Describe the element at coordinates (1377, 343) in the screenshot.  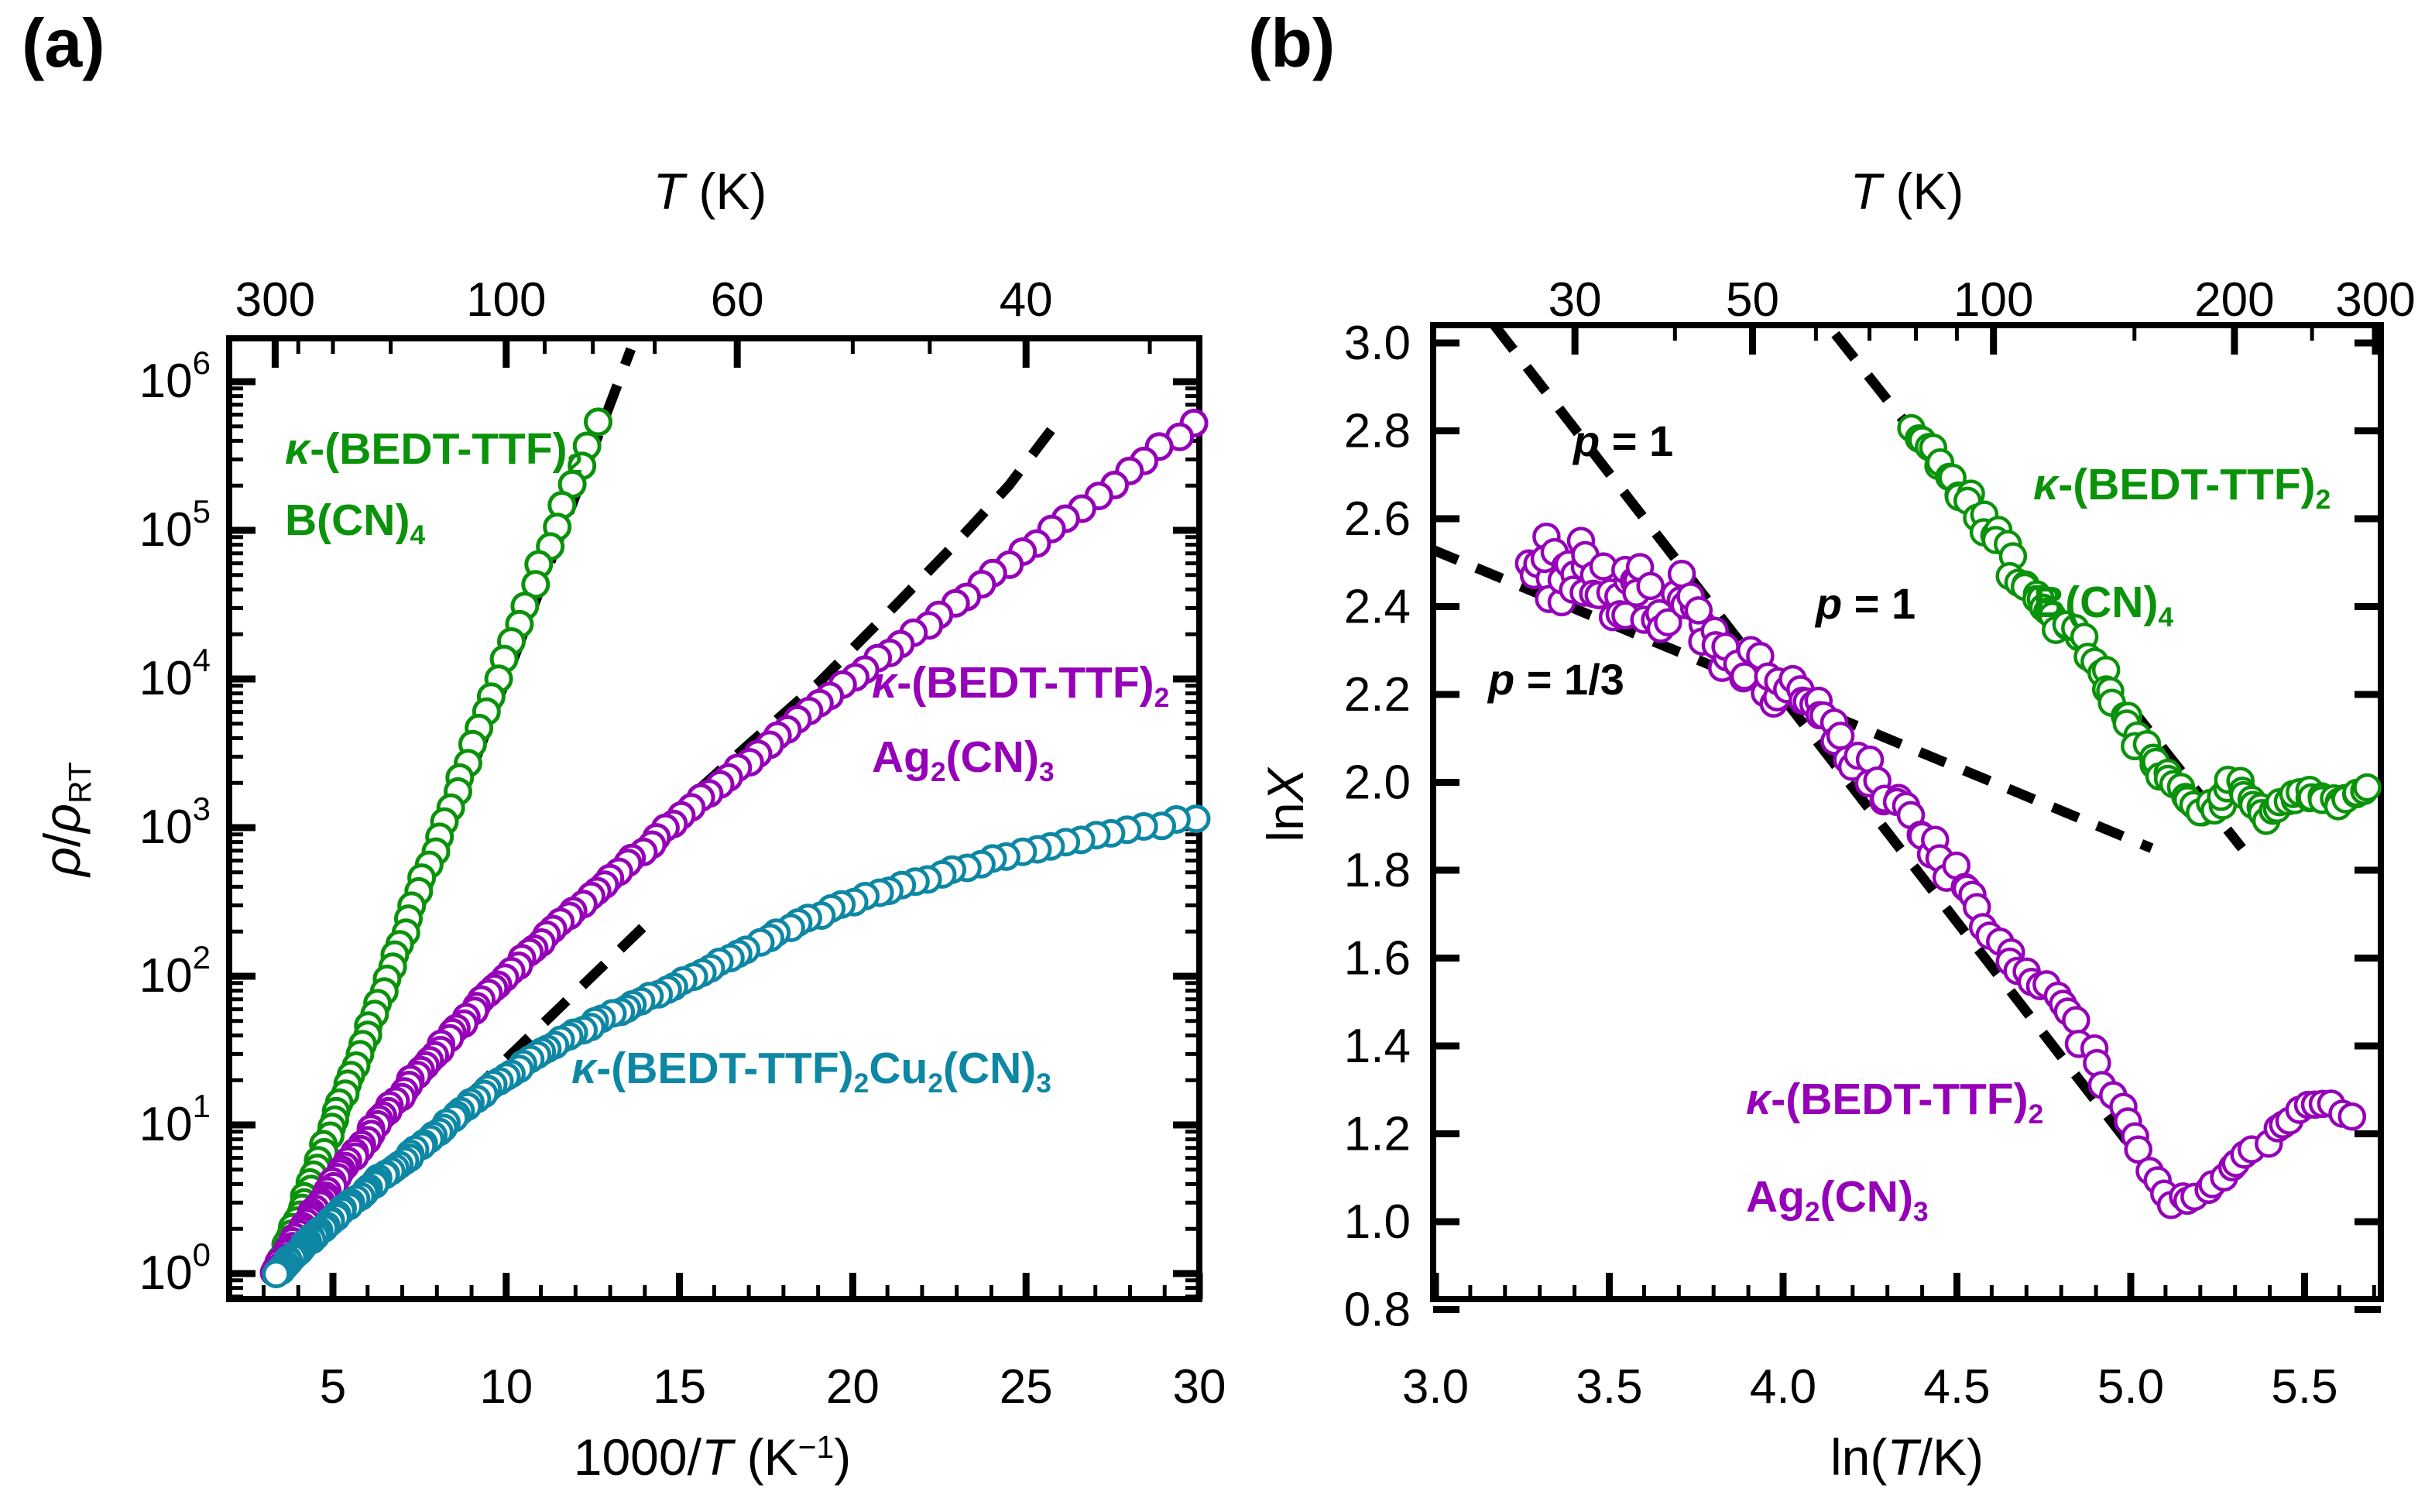
I see `y-tick-label-b: 3.0` at that location.